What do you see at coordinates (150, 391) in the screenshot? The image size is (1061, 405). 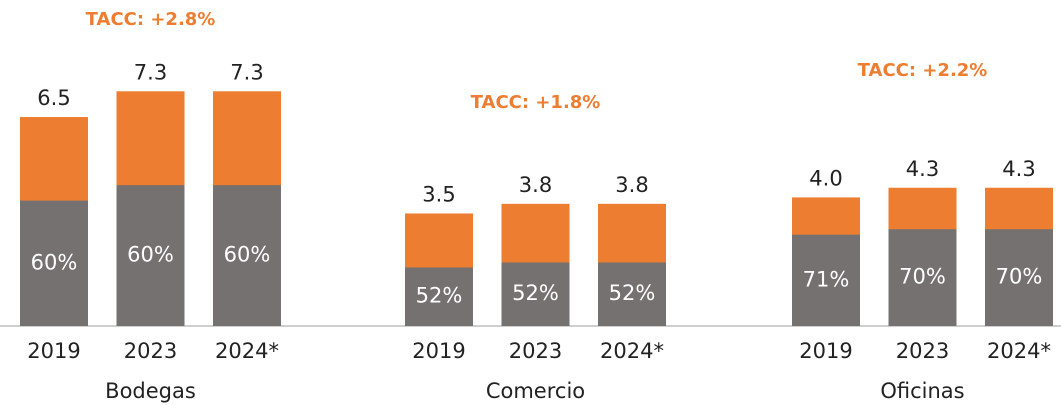 I see `group-title: Bodegas` at bounding box center [150, 391].